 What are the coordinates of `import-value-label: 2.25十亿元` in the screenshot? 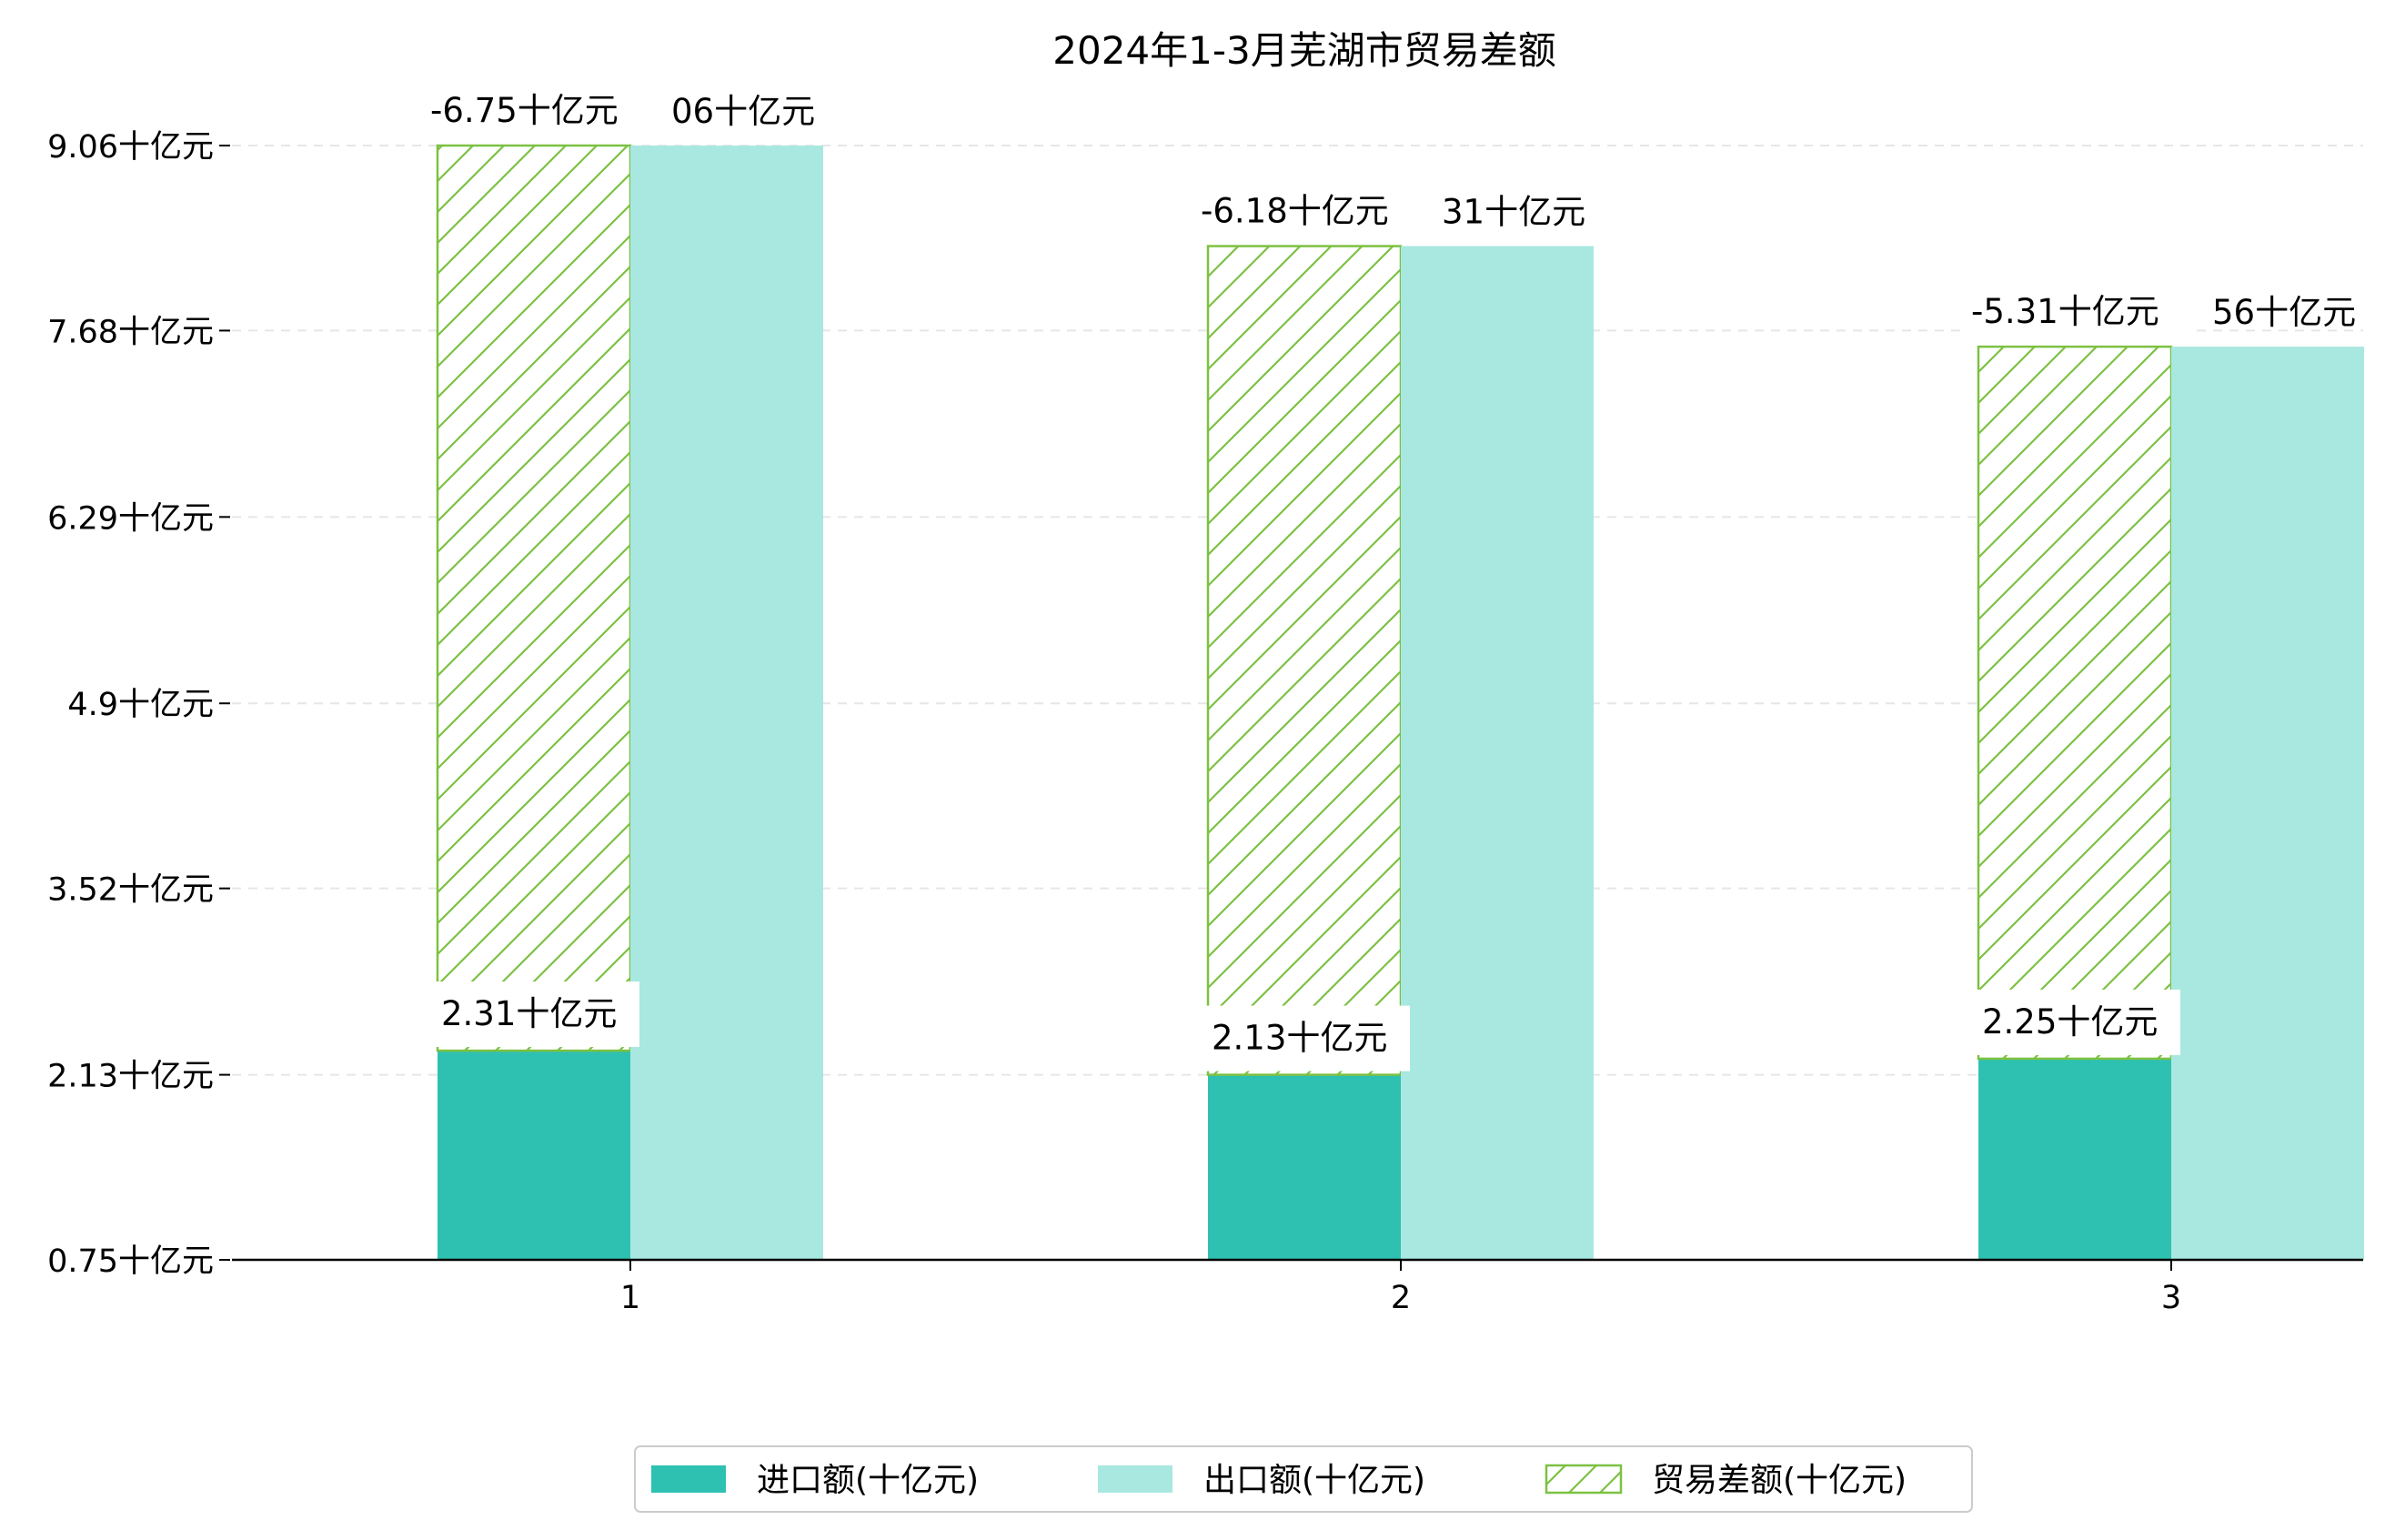 It's located at (2070, 1022).